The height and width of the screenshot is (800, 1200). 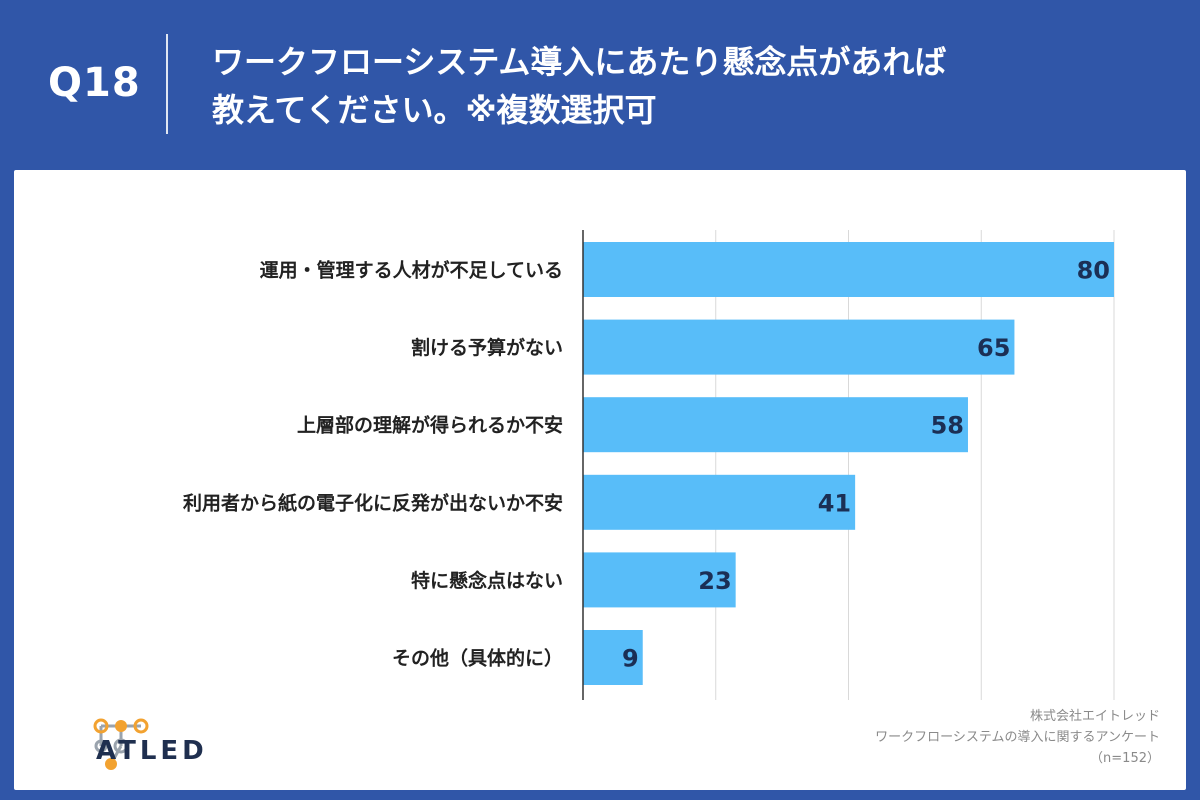 What do you see at coordinates (947, 426) in the screenshot?
I see `value-label: 58` at bounding box center [947, 426].